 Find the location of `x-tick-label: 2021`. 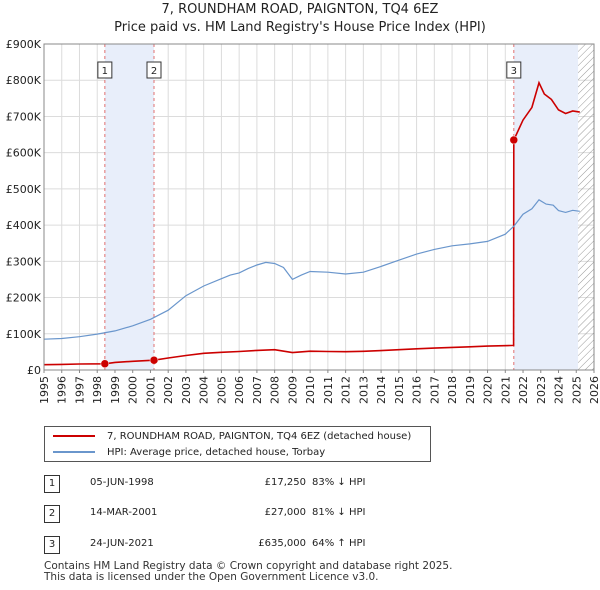

x-tick-label: 2021 is located at coordinates (505, 390).